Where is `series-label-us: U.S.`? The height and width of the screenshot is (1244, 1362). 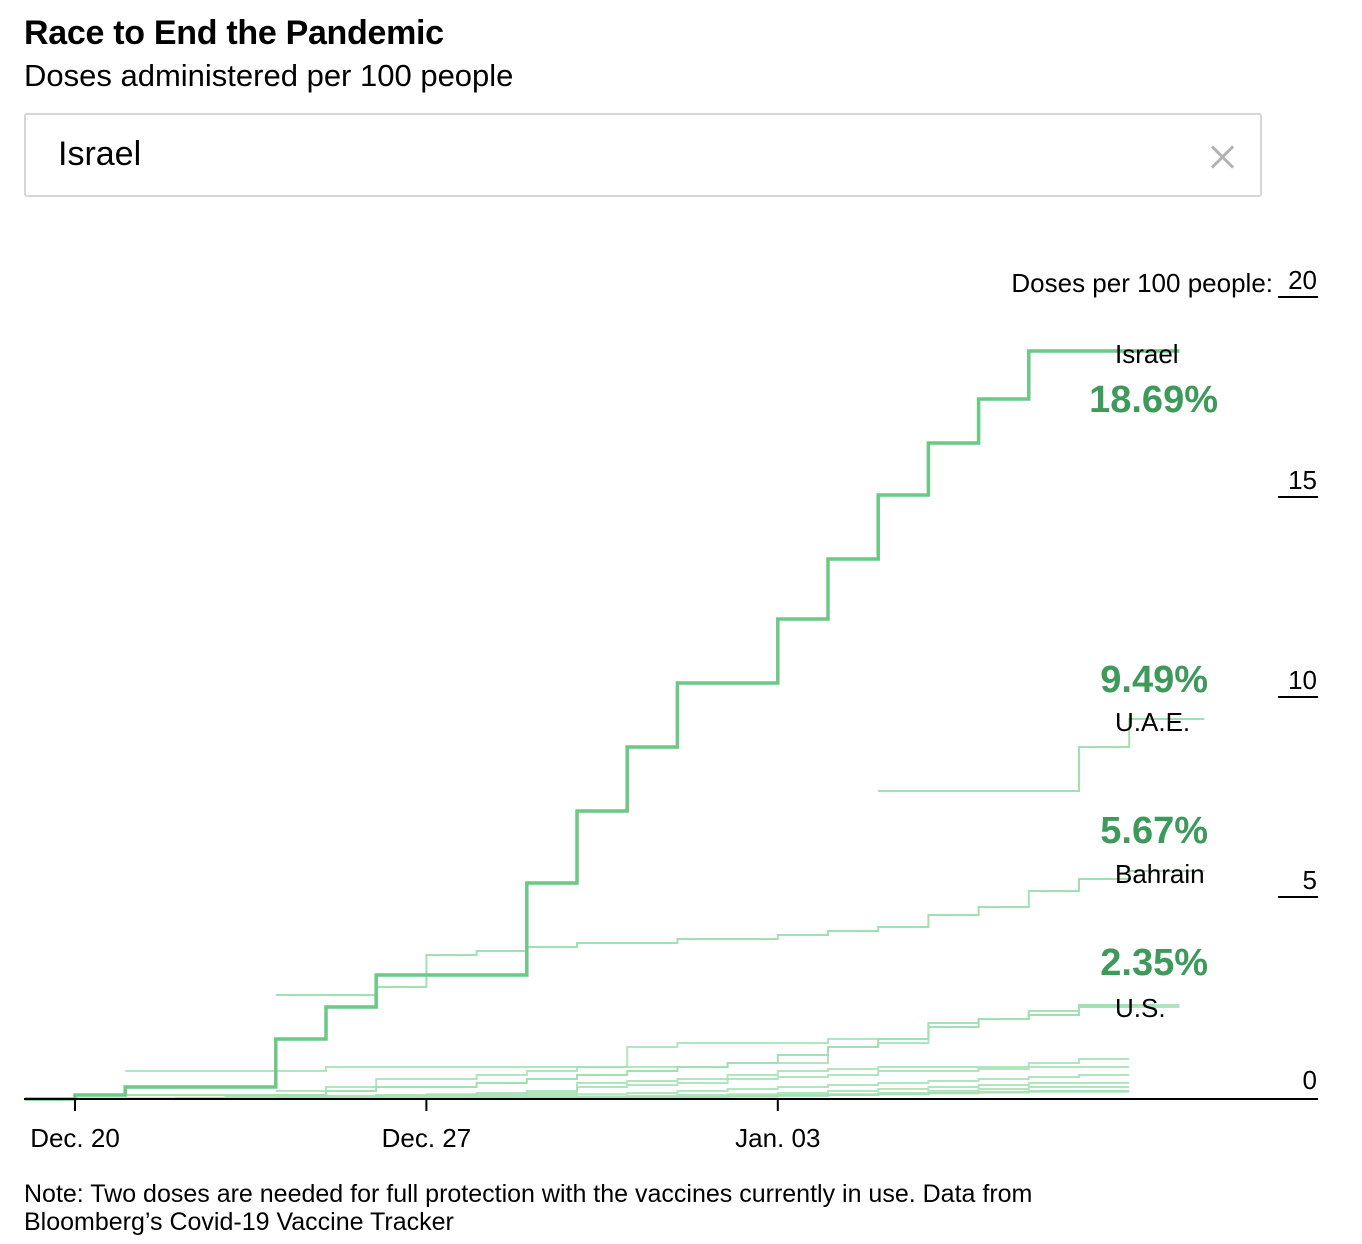 series-label-us: U.S. is located at coordinates (1140, 1008).